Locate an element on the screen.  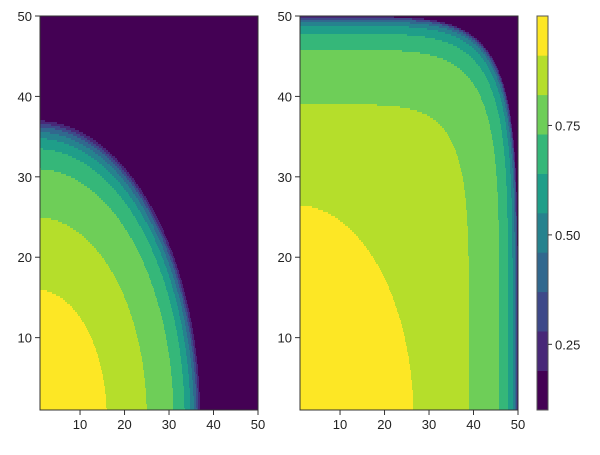
x-tick-label: 10 is located at coordinates (80, 424).